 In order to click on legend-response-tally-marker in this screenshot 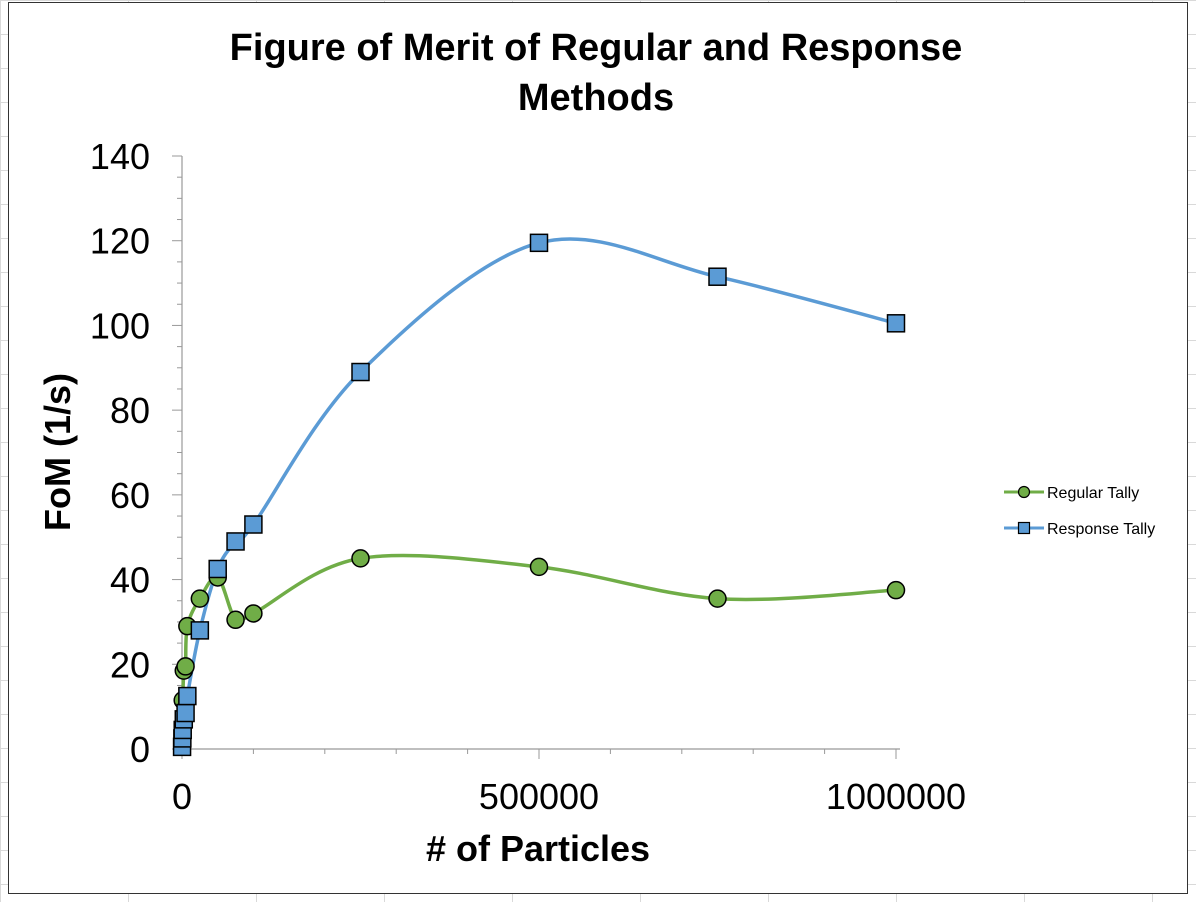, I will do `click(1024, 528)`.